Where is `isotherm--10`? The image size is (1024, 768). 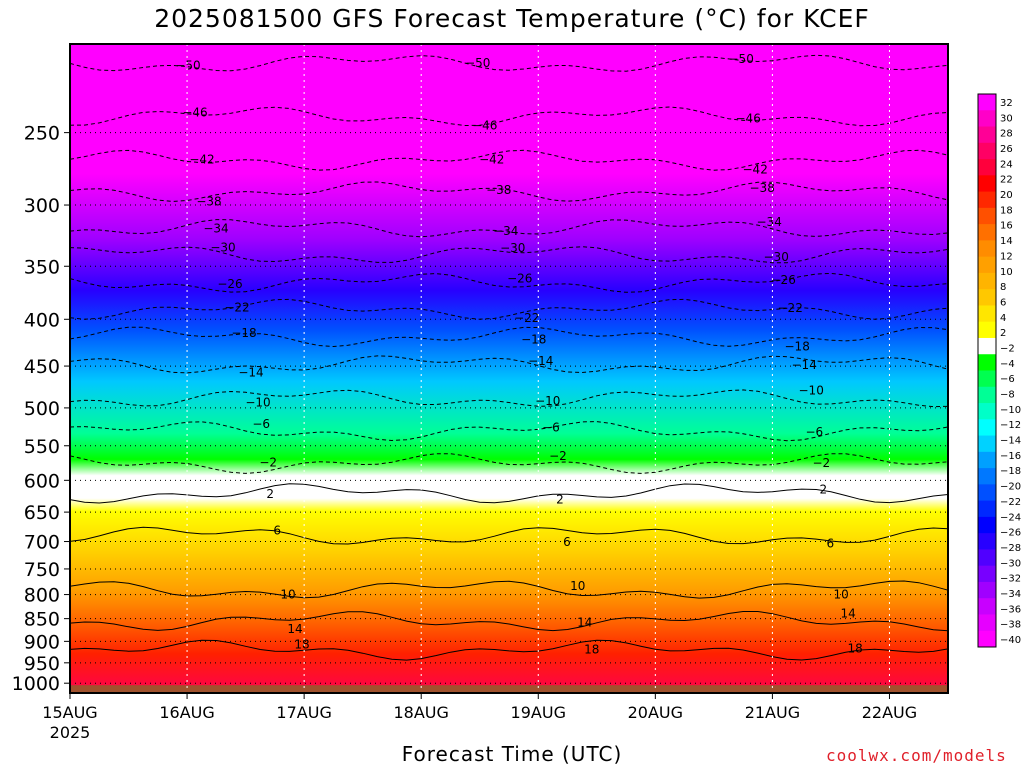 isotherm--10 is located at coordinates (509, 398).